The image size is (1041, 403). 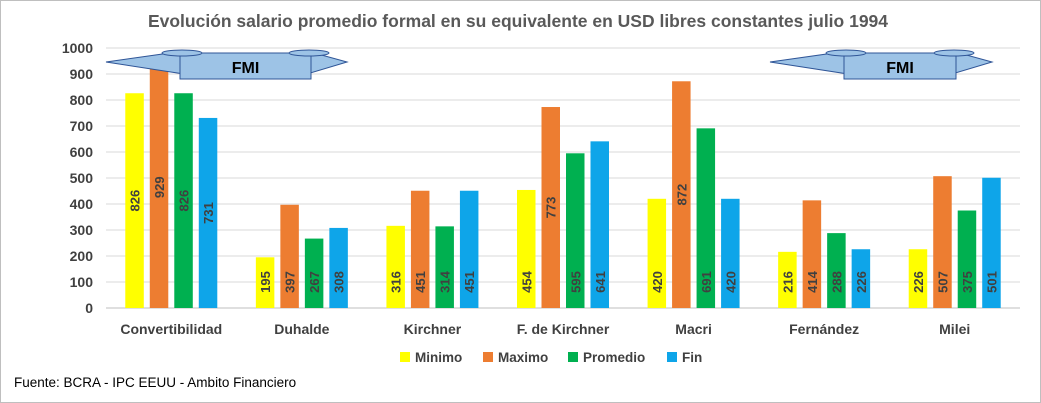 I want to click on y-tick-label: 600, so click(x=82, y=152).